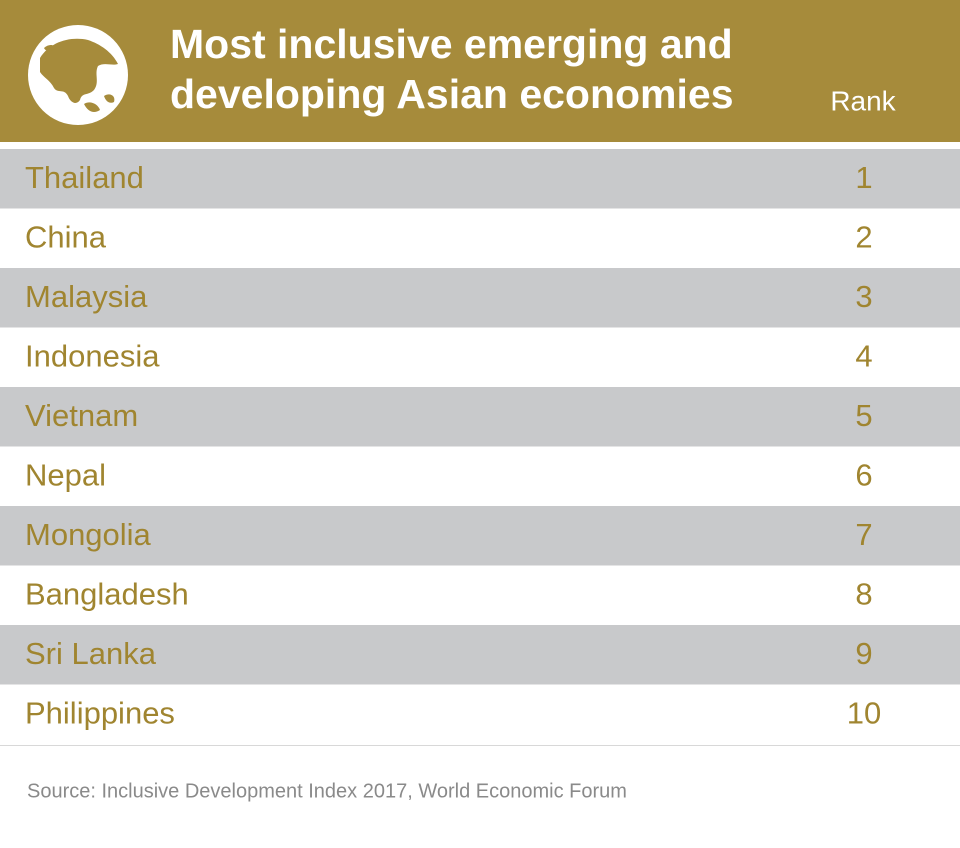 The image size is (960, 848). What do you see at coordinates (84, 177) in the screenshot?
I see `country: Thailand` at bounding box center [84, 177].